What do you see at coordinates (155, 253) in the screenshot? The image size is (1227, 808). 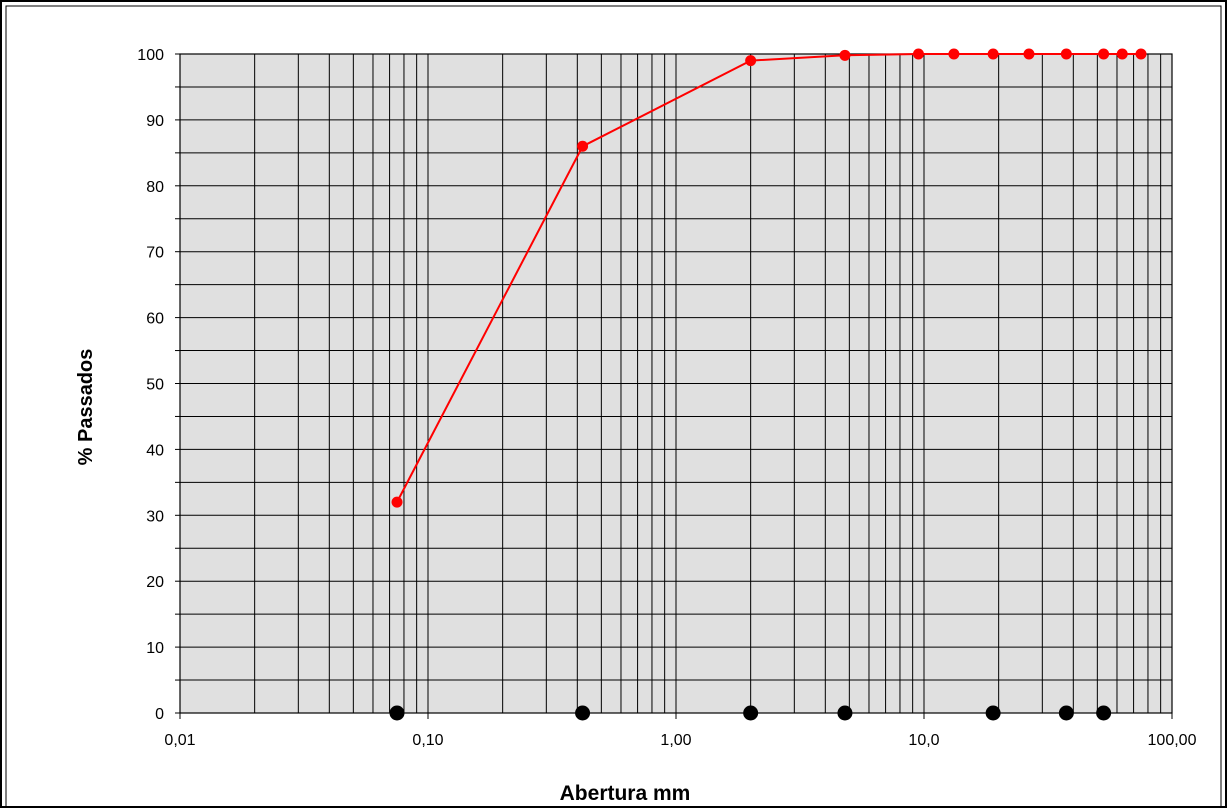 I see `y-tick-label: 70` at bounding box center [155, 253].